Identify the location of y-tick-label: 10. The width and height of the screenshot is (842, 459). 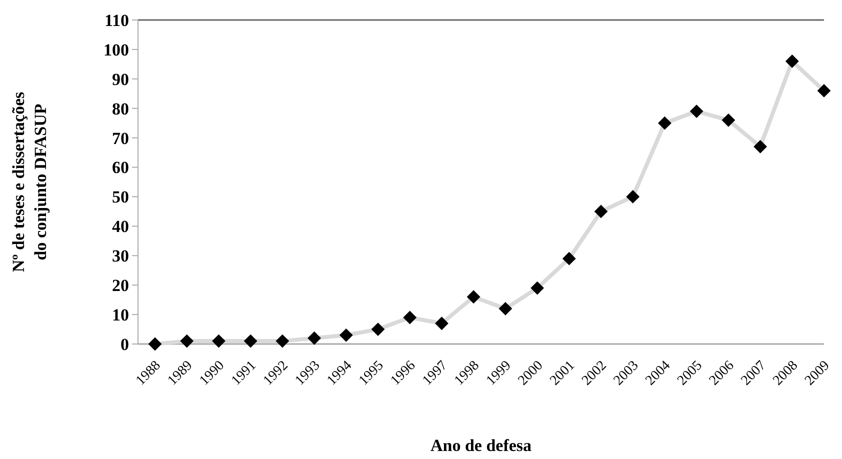
(120, 314).